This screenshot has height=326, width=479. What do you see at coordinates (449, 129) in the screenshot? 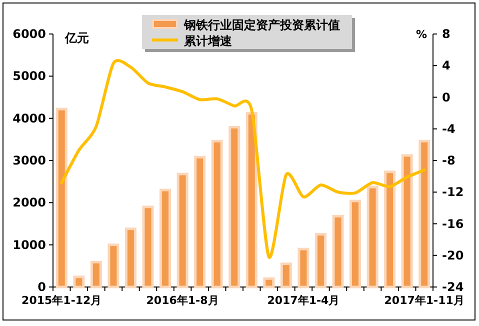
I see `y2-tick-label: -4` at bounding box center [449, 129].